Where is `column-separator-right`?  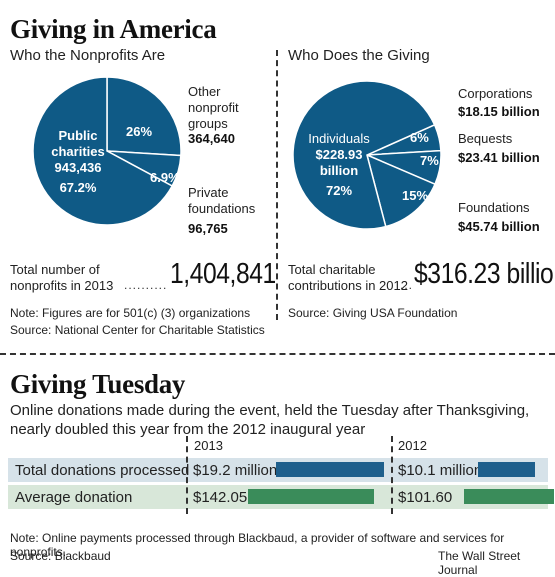
column-separator-right is located at coordinates (392, 475).